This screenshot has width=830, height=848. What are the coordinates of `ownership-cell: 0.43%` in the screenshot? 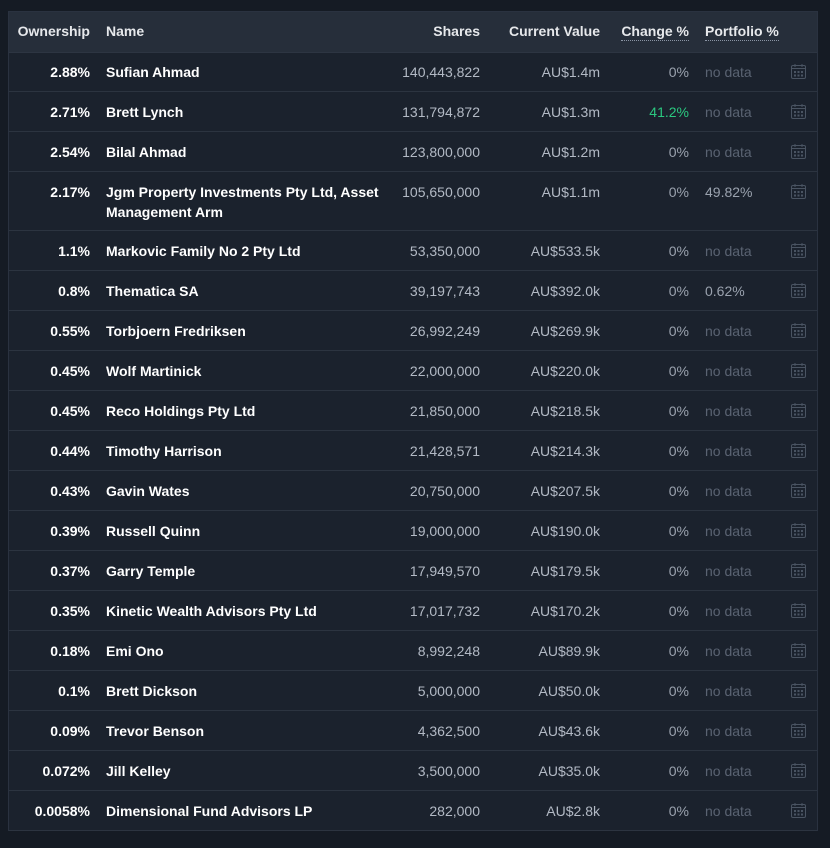 It's located at (70, 491).